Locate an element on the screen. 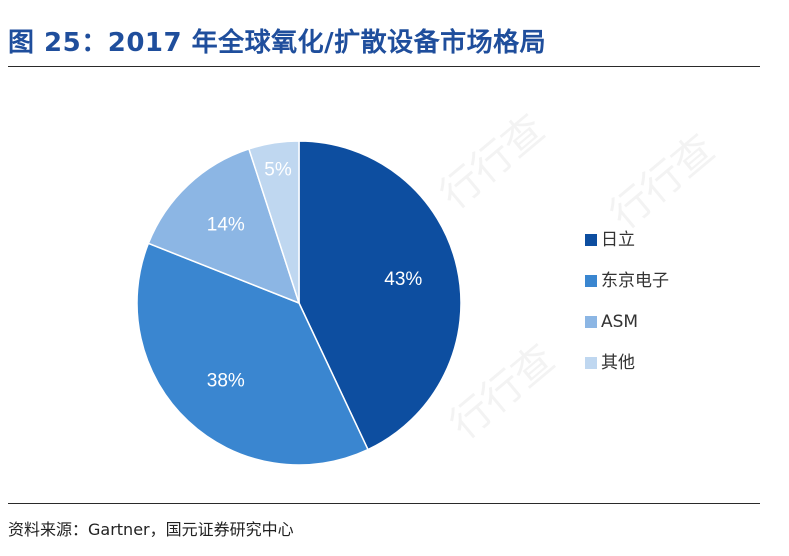  footer-divider is located at coordinates (384, 503).